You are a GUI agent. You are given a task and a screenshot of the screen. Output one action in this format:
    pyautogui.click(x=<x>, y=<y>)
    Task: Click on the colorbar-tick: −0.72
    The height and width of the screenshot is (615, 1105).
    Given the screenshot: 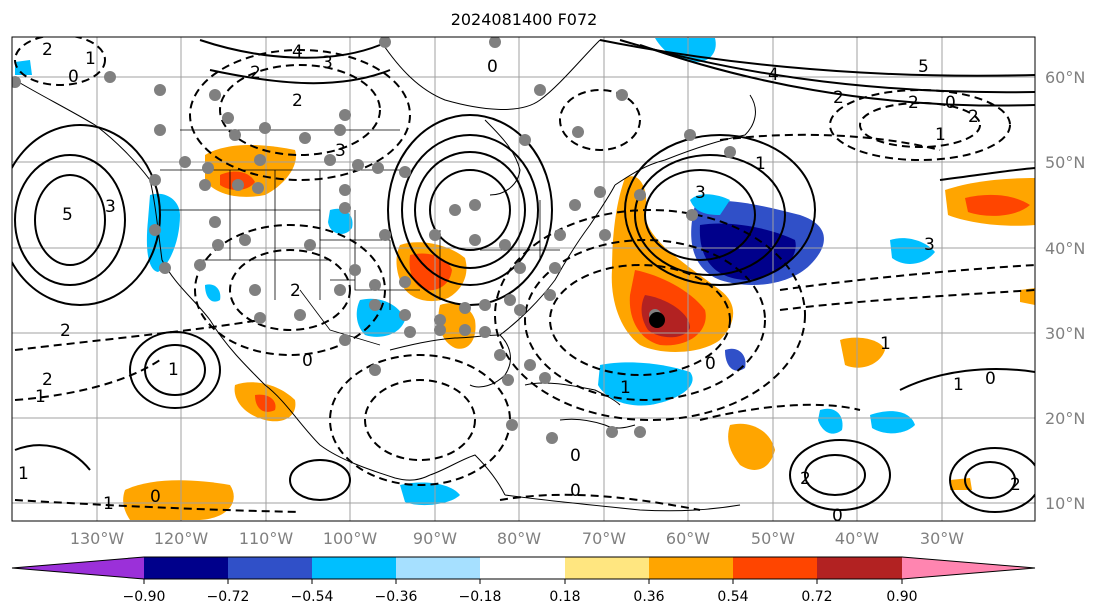 What is the action you would take?
    pyautogui.click(x=228, y=597)
    